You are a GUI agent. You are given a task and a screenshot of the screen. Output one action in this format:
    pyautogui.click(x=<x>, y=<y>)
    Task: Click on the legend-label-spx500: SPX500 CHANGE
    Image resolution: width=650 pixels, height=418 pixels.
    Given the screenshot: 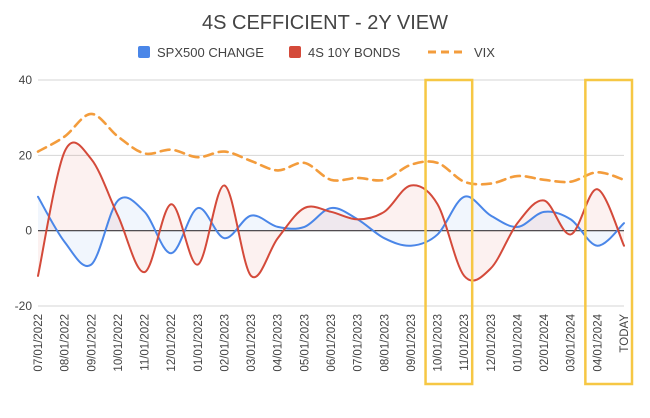 What is the action you would take?
    pyautogui.click(x=210, y=52)
    